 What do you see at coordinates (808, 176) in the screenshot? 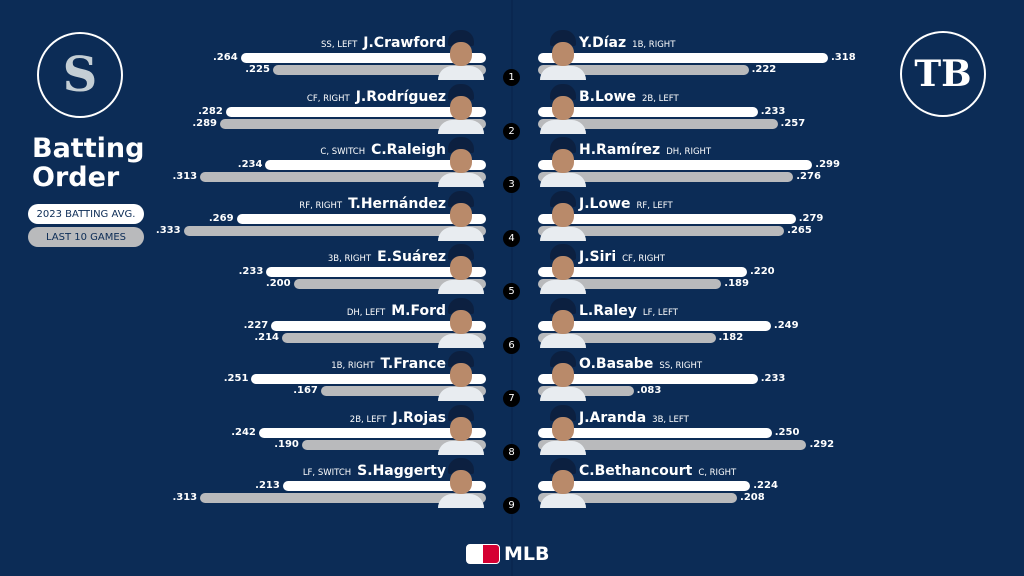
I see `away-last10-value: .276` at bounding box center [808, 176].